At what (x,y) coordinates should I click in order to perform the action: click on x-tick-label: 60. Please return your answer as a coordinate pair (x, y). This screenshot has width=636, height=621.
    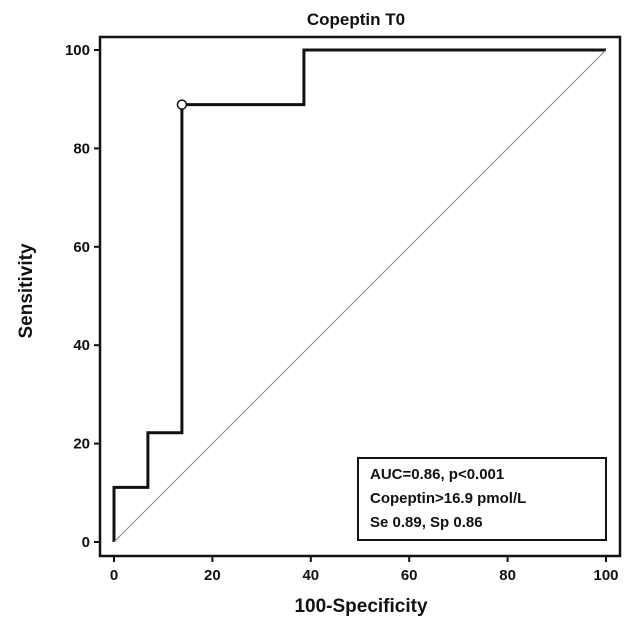
    Looking at the image, I should click on (409, 575).